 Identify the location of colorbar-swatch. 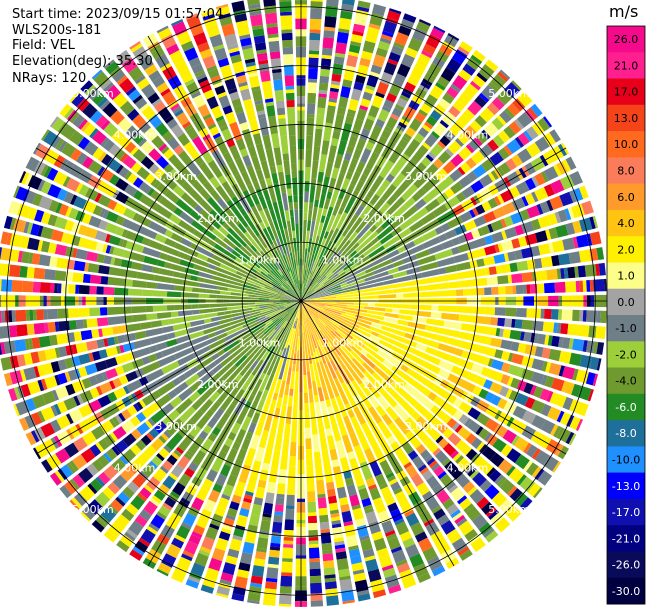
(626, 565).